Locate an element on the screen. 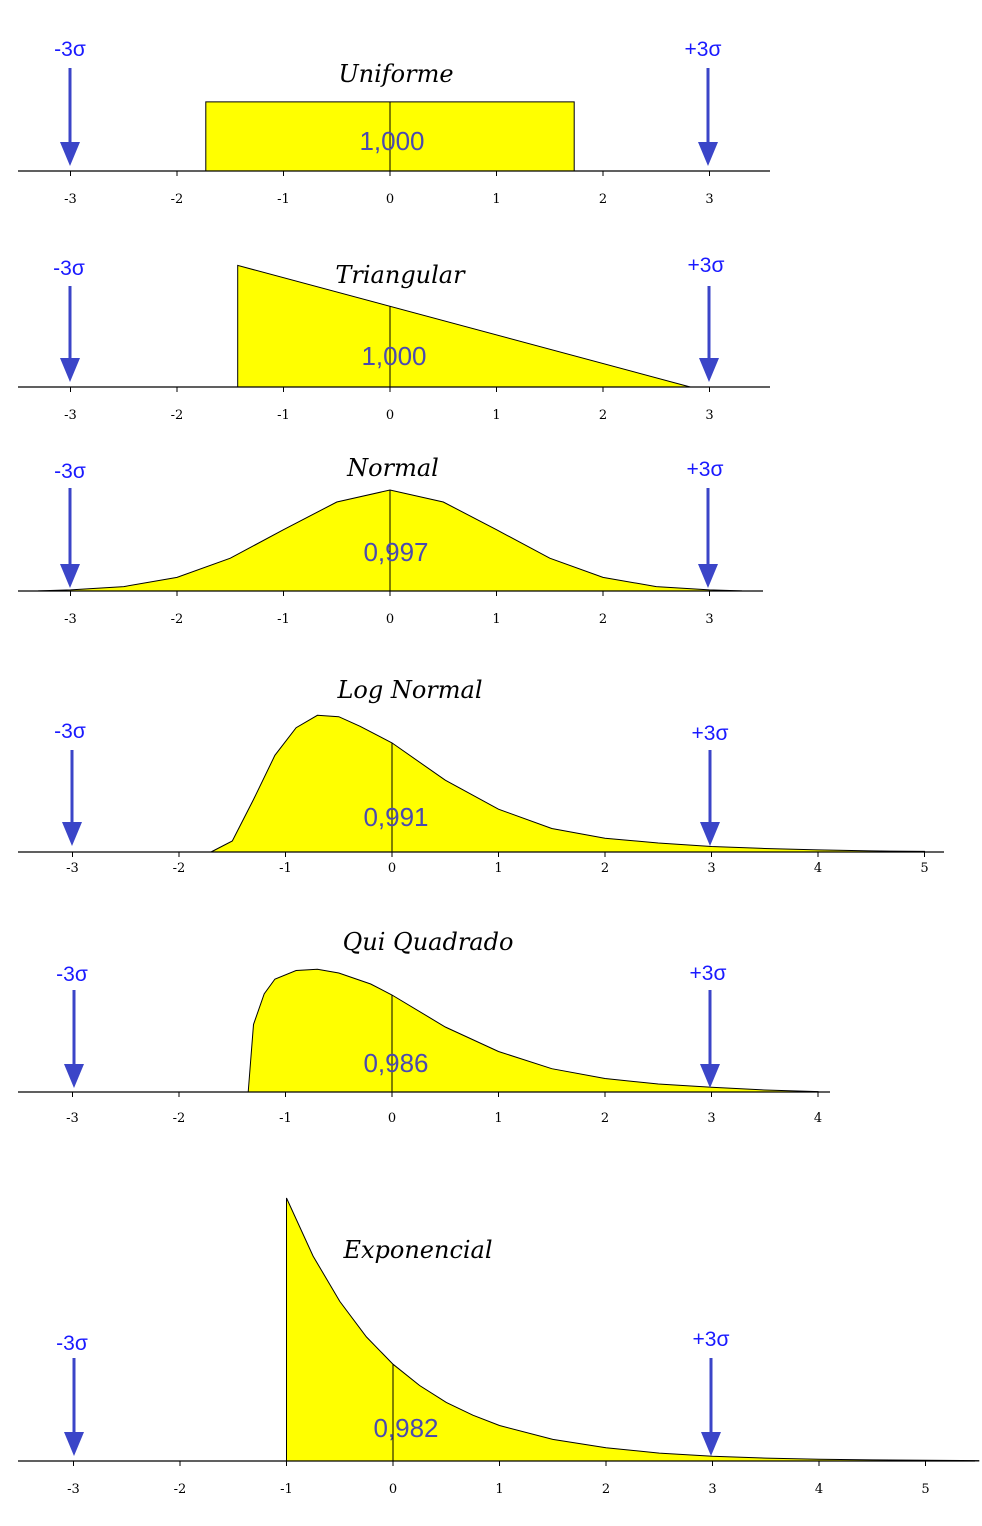 Image resolution: width=982 pixels, height=1526 pixels. distribution-title: Normal is located at coordinates (392, 468).